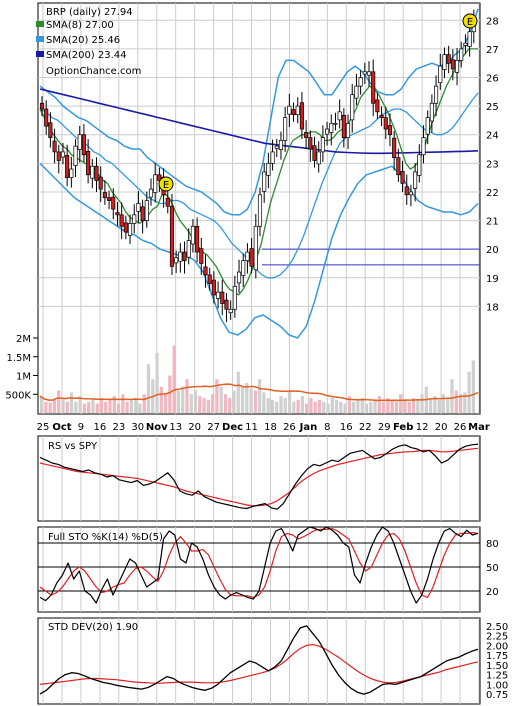 The width and height of the screenshot is (526, 706). I want to click on x-tick-label: 18, so click(270, 427).